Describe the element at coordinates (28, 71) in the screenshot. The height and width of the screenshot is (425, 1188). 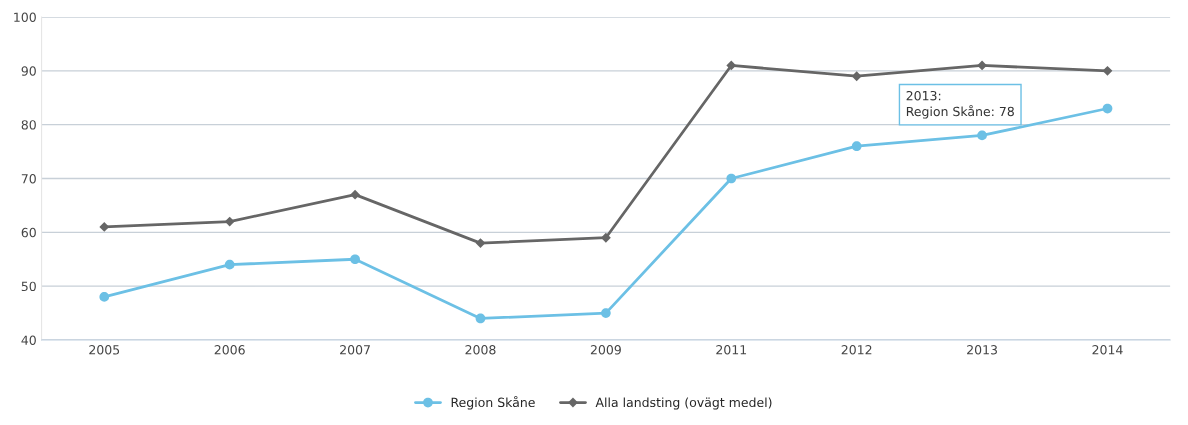
I see `y-tick-label: 90` at that location.